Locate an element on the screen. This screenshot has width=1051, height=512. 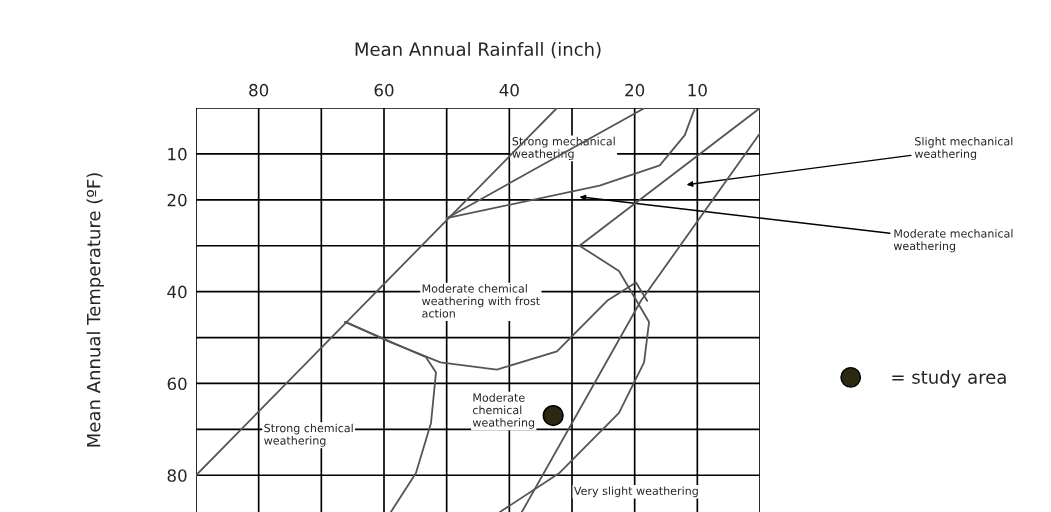
annotation: Moderate chemical weathering is located at coordinates (503, 411).